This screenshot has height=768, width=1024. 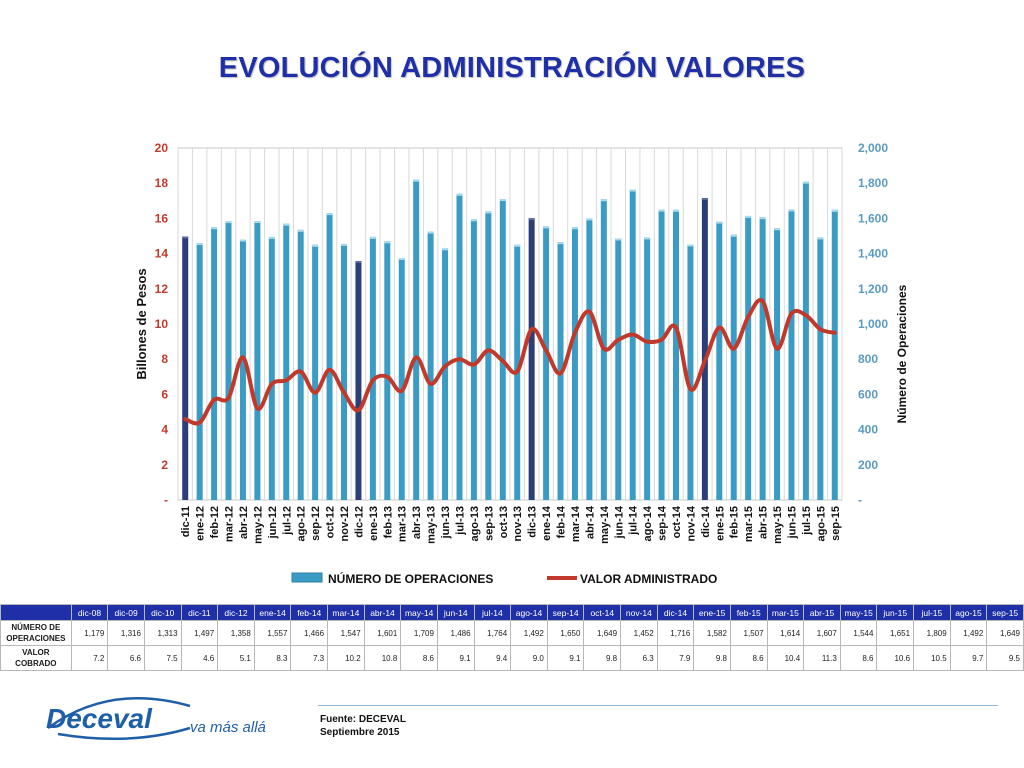 I want to click on table-cell: 8.6, so click(x=858, y=658).